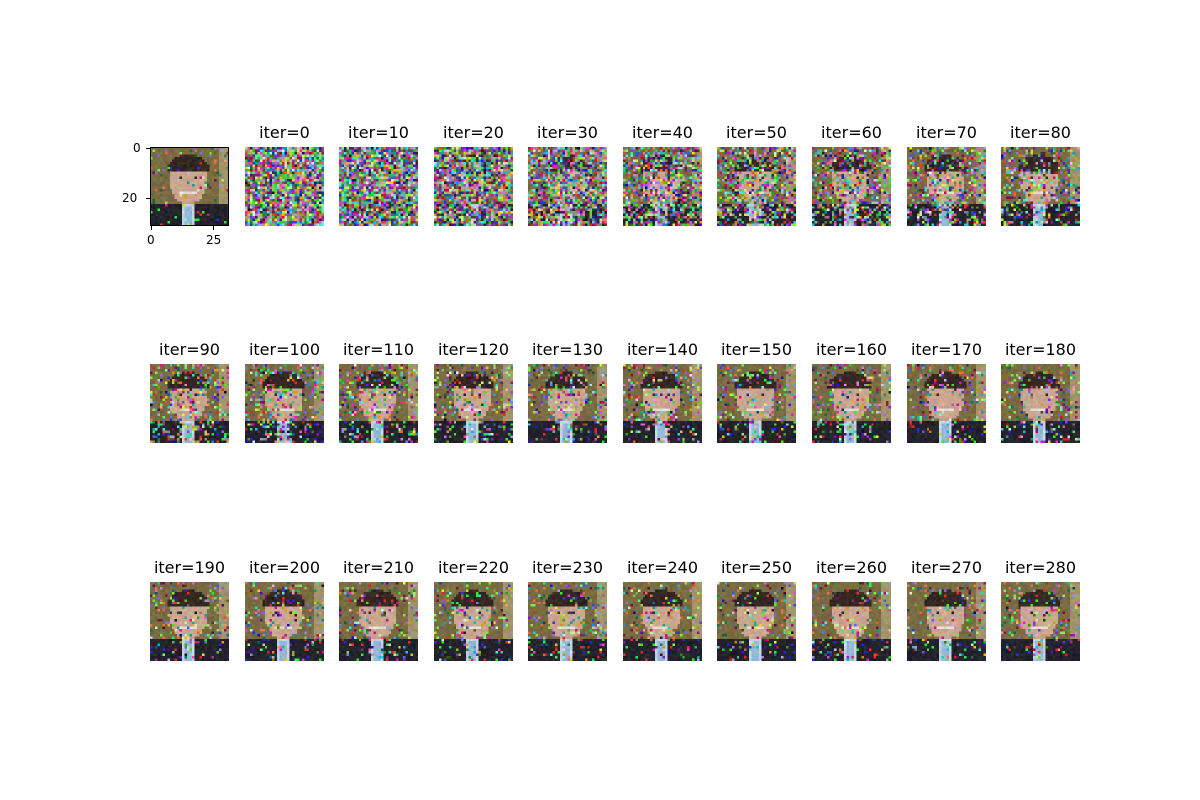 This screenshot has height=800, width=1200. Describe the element at coordinates (946, 349) in the screenshot. I see `panel-title: iter=170` at that location.